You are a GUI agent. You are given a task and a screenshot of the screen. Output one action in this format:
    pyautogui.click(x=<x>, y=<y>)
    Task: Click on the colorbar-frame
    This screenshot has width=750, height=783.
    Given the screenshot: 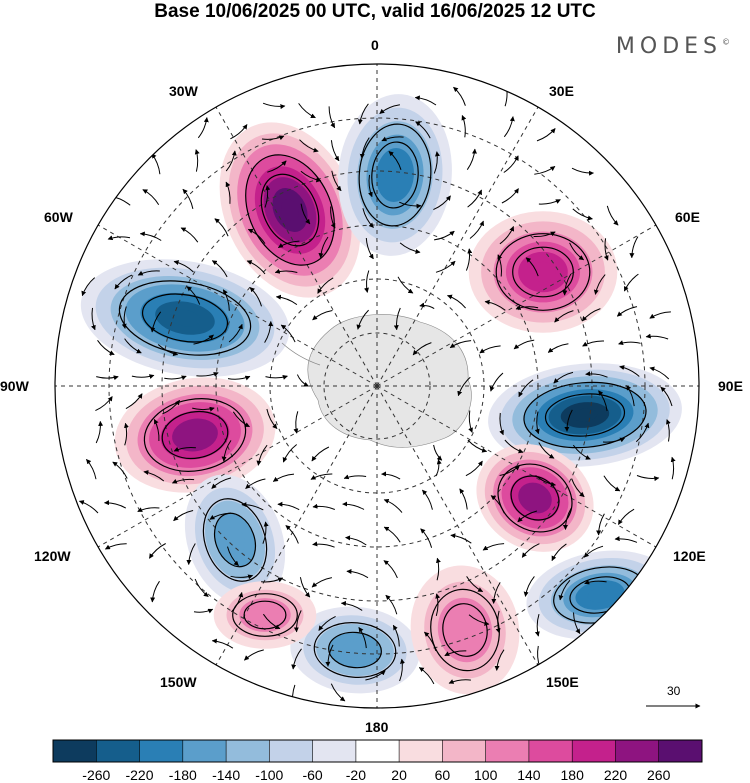 What is the action you would take?
    pyautogui.click(x=377, y=751)
    